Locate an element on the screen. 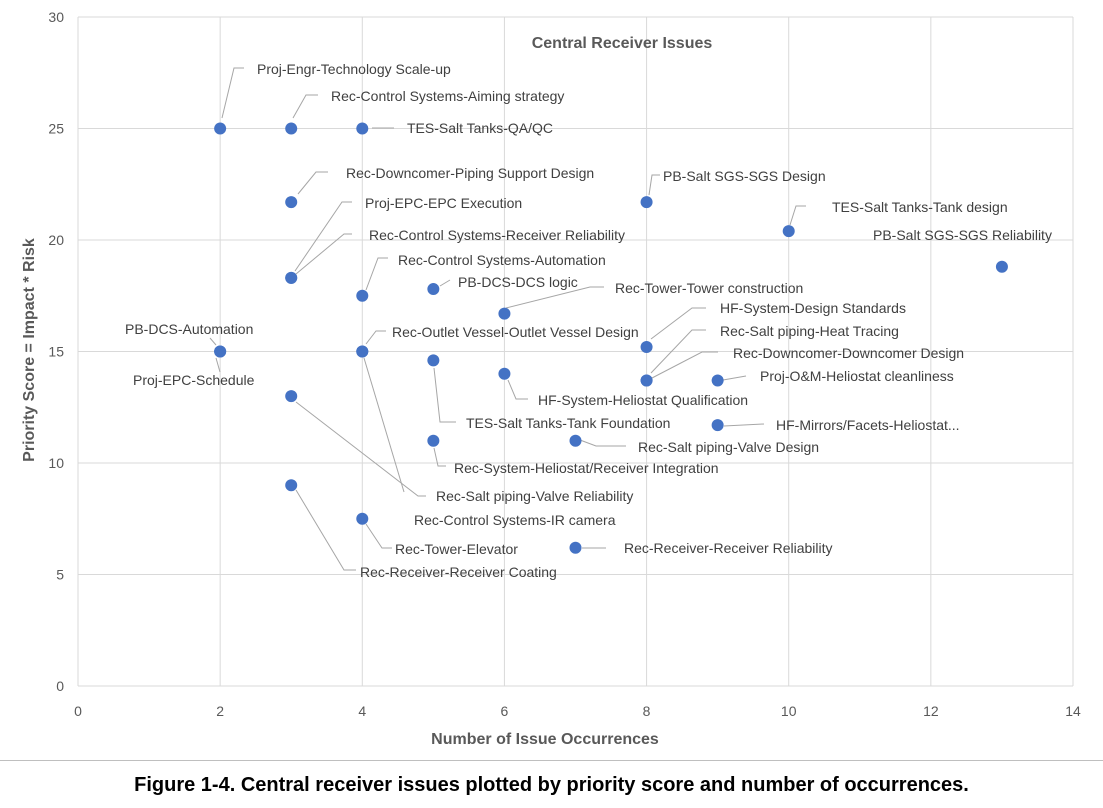  point-label: TES-Salt Tanks-Tank Foundation is located at coordinates (568, 423).